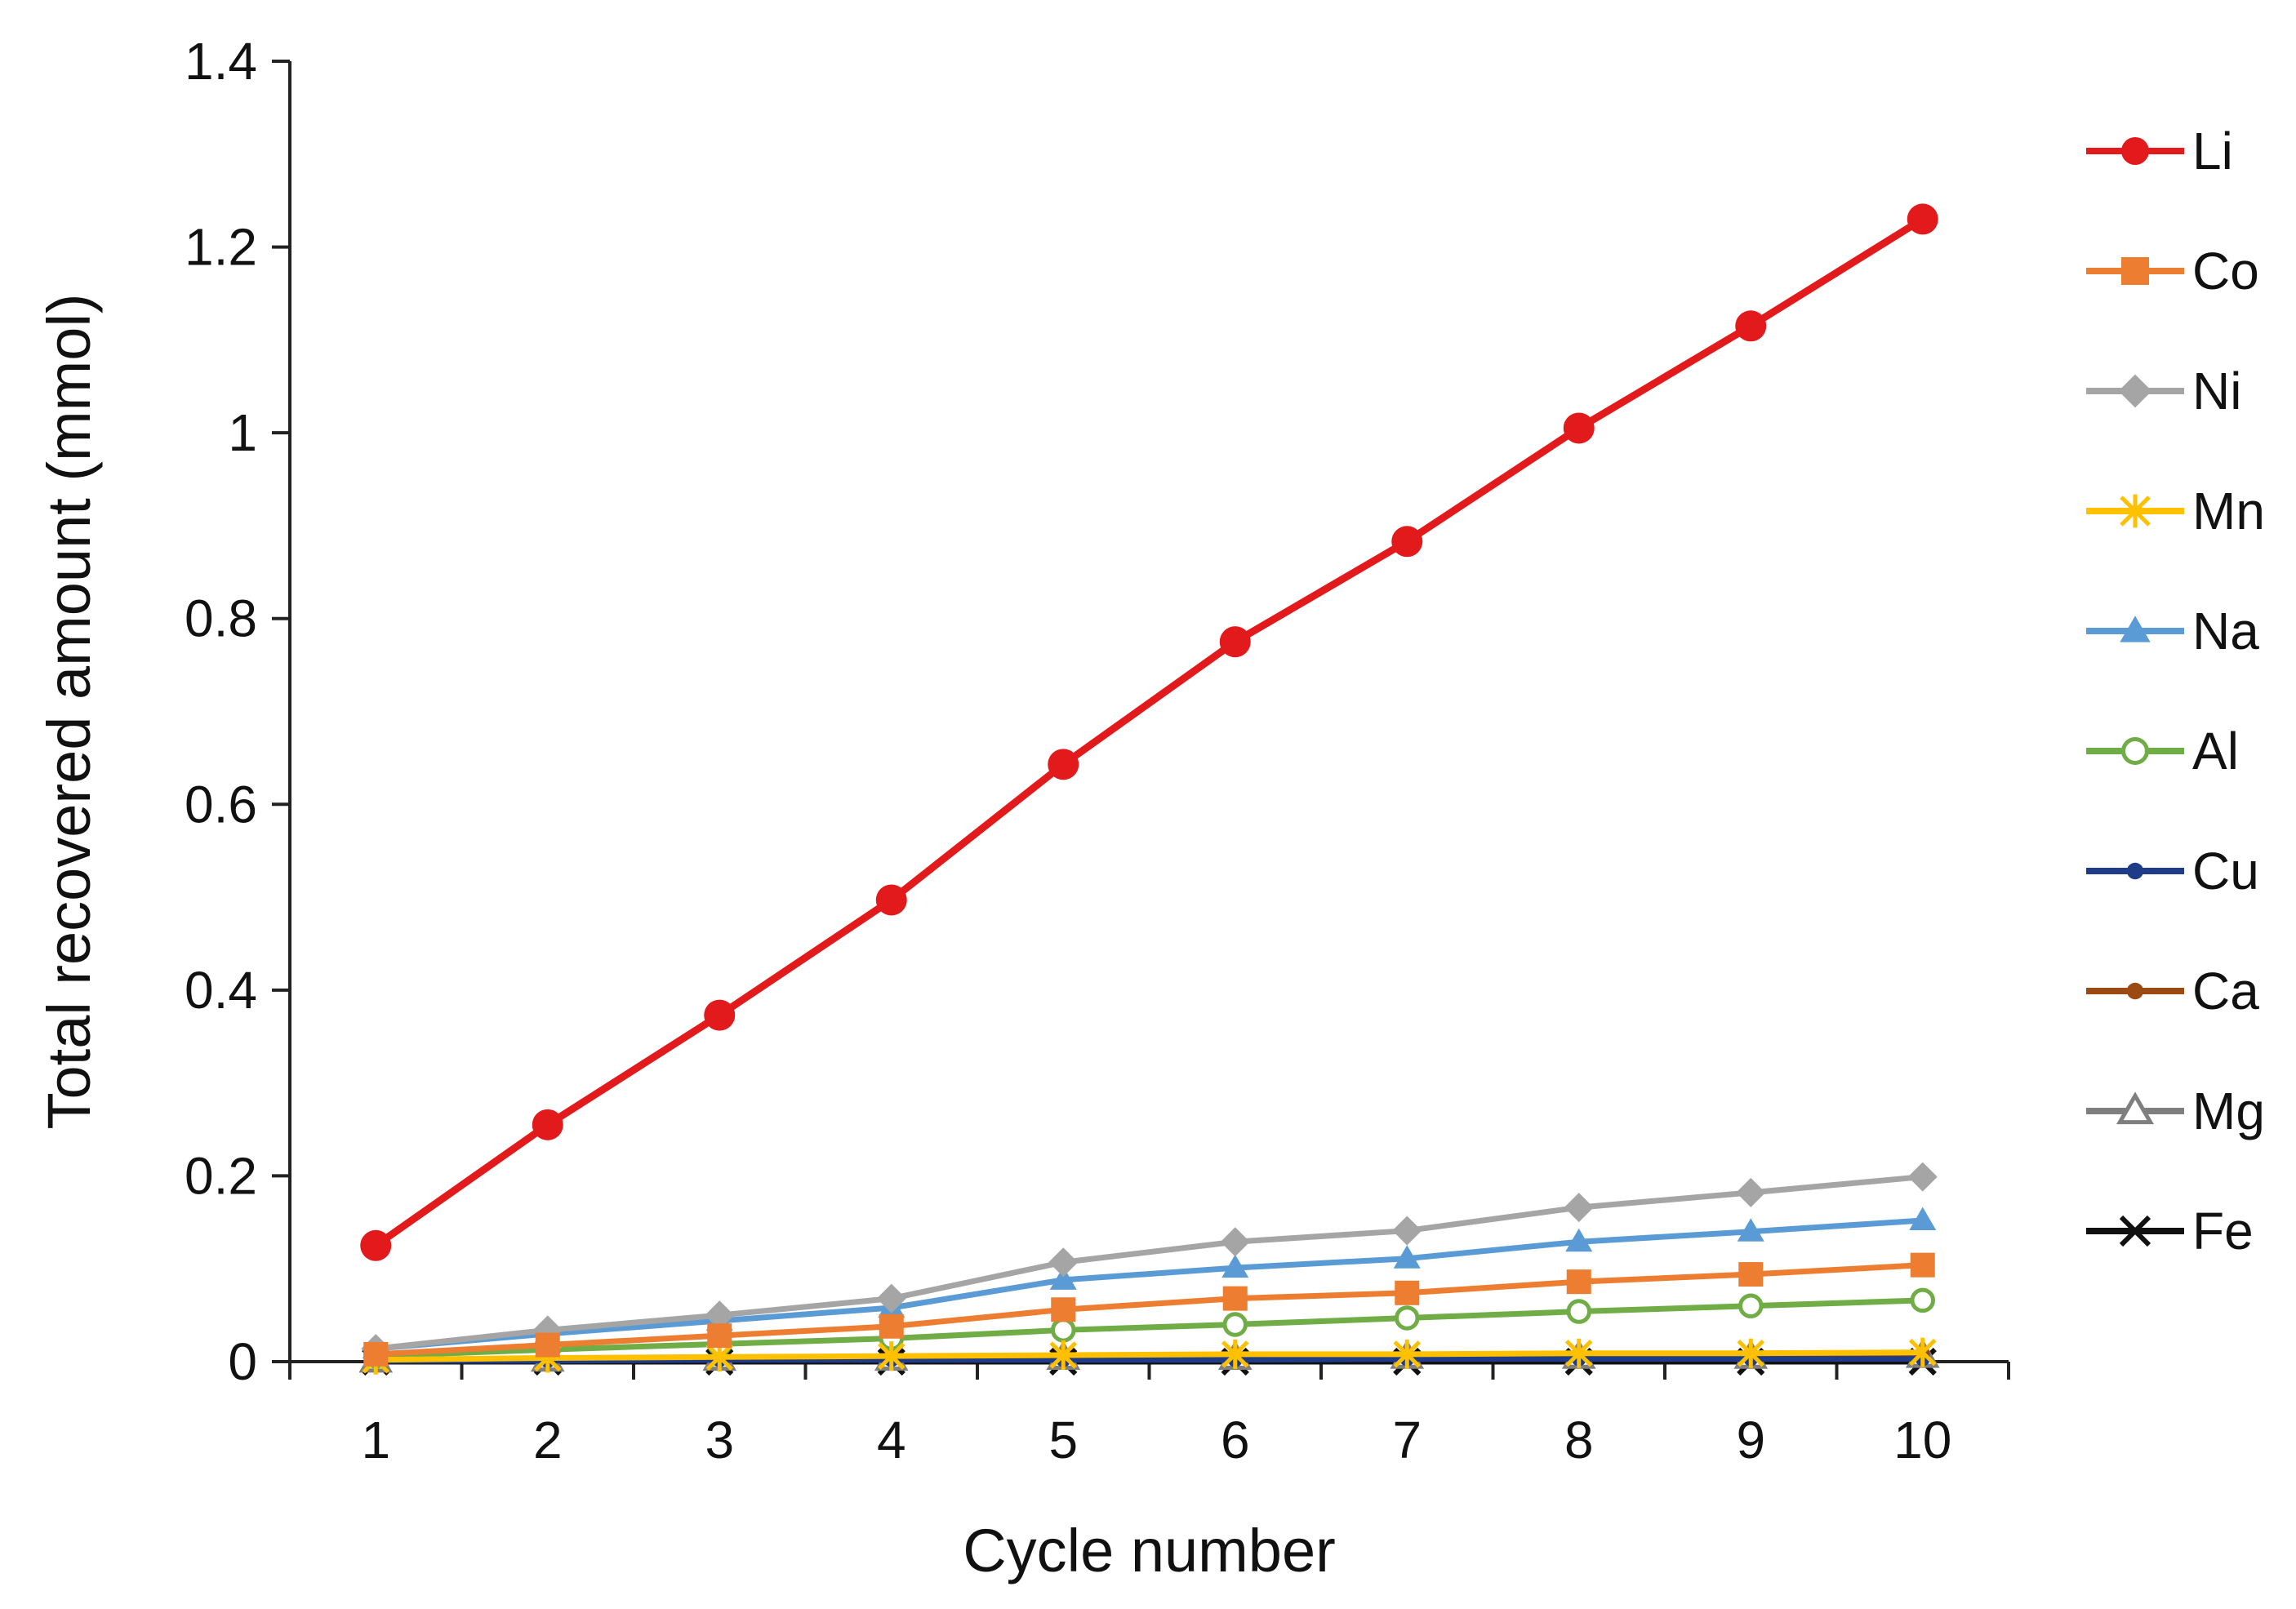 This screenshot has height=1609, width=2296. What do you see at coordinates (1922, 1440) in the screenshot?
I see `x-tick-label: 10` at bounding box center [1922, 1440].